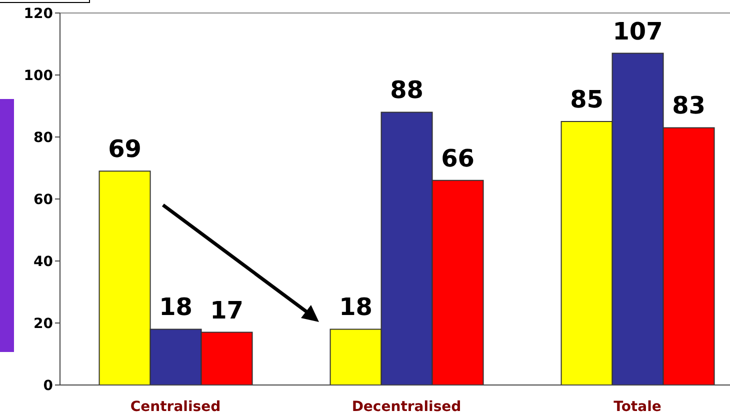 The image size is (730, 418). What do you see at coordinates (637, 31) in the screenshot?
I see `data-label: 107` at bounding box center [637, 31].